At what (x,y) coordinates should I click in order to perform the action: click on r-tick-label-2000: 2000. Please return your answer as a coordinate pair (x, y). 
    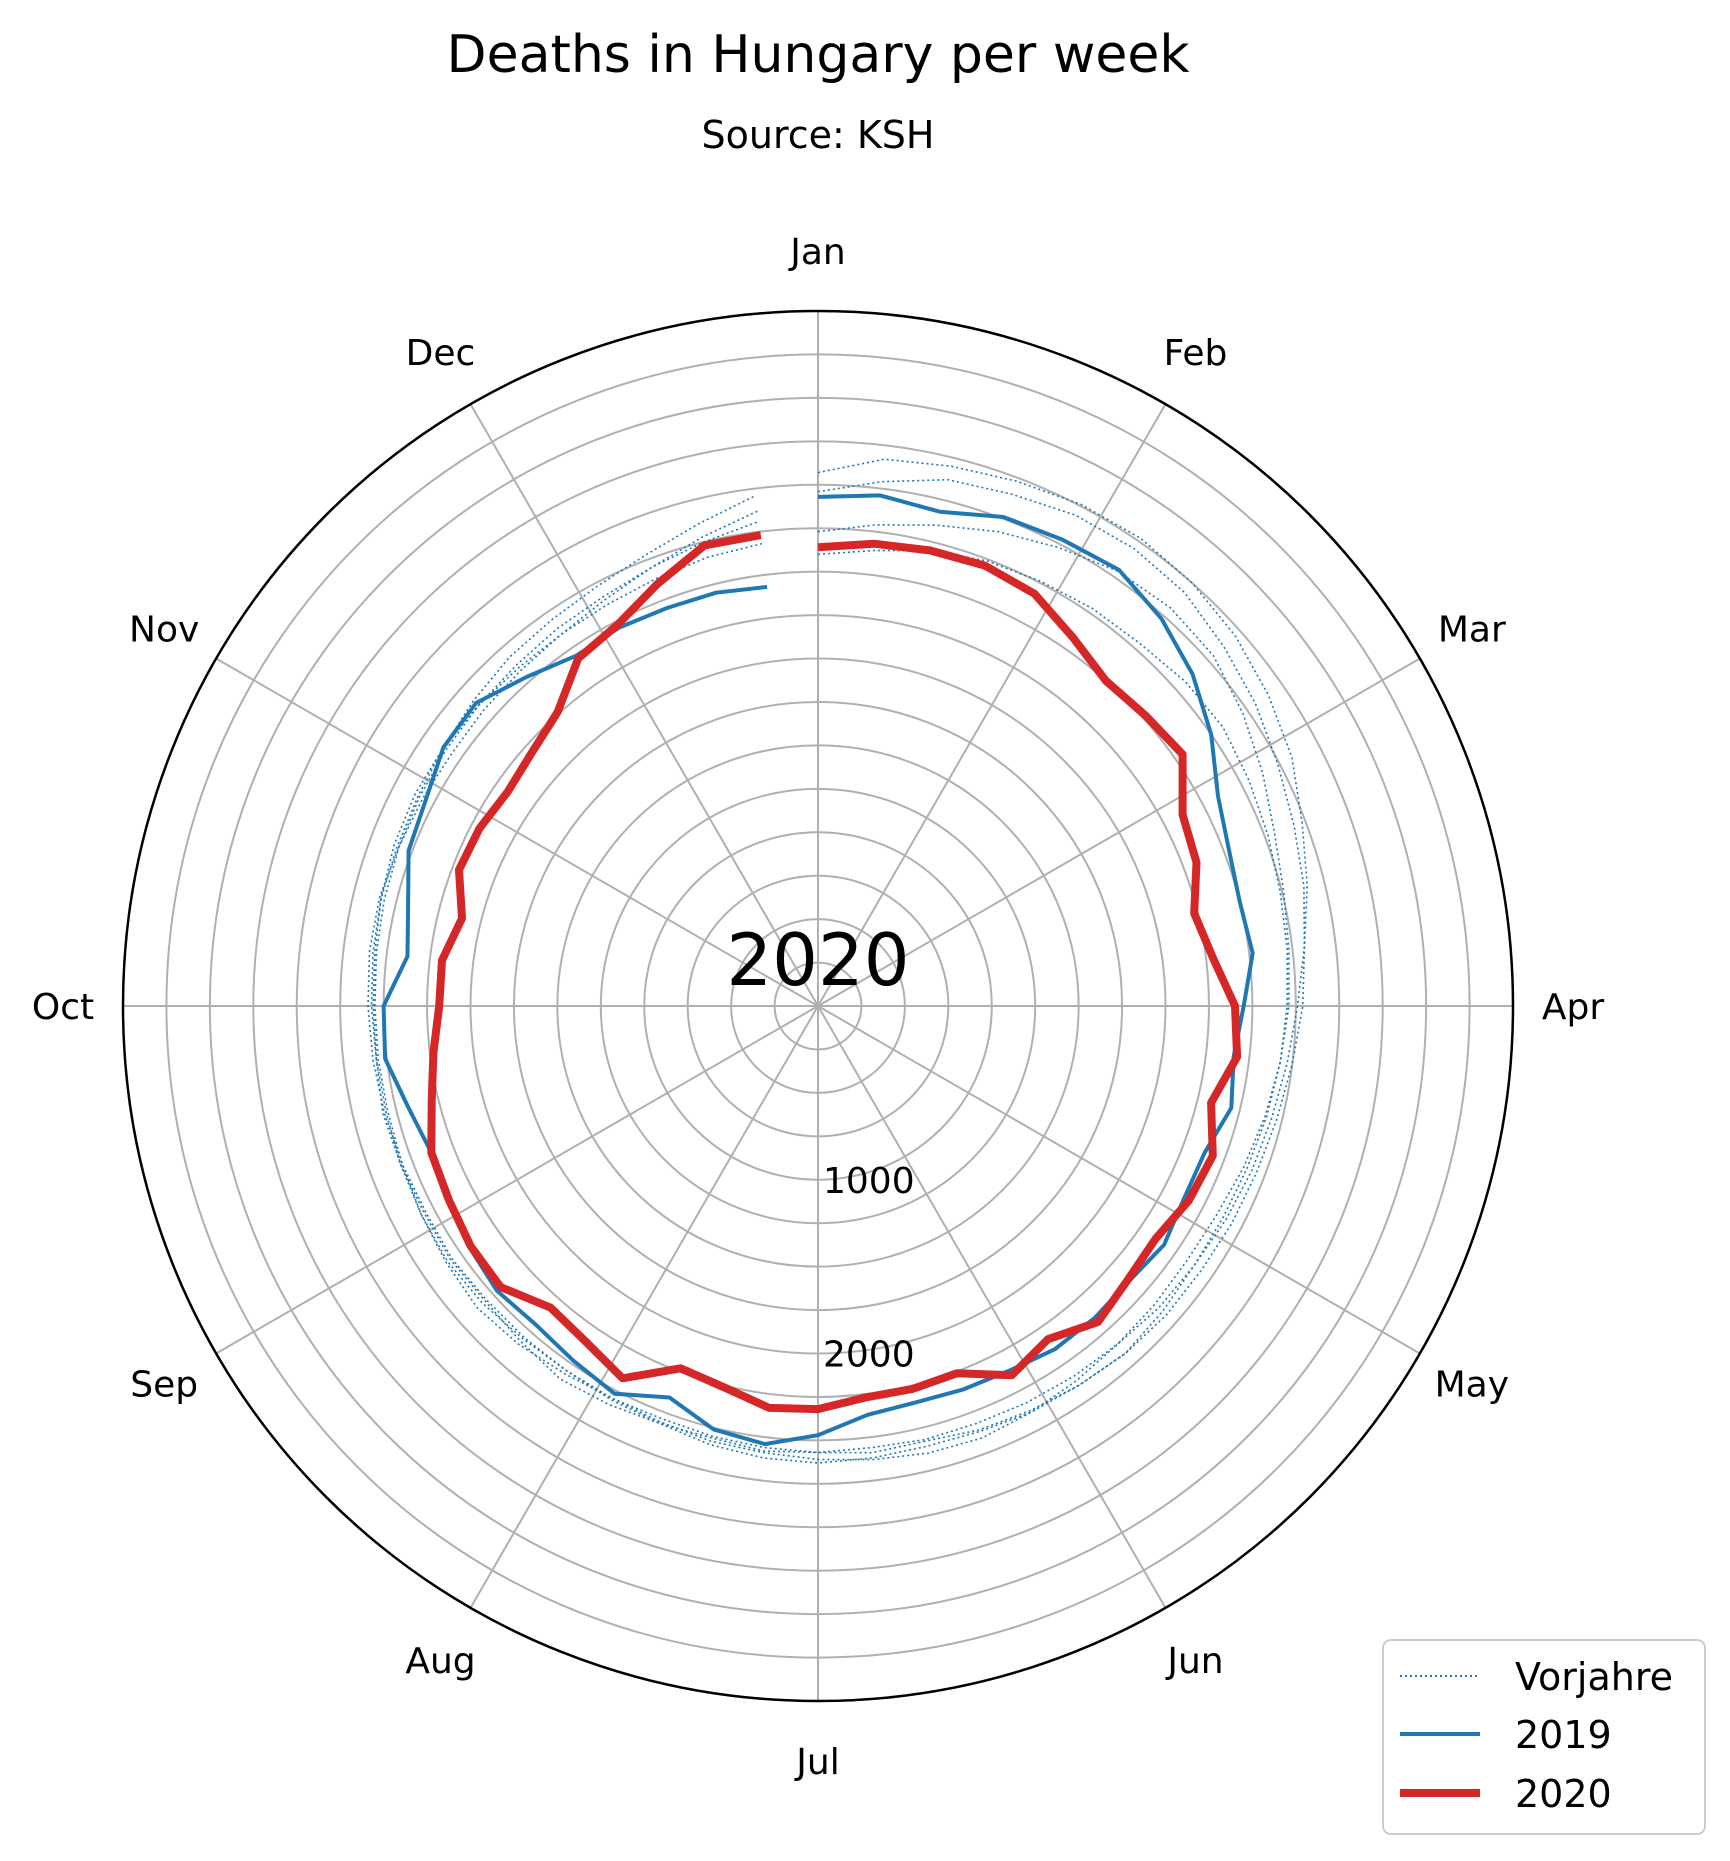
    Looking at the image, I should click on (869, 1355).